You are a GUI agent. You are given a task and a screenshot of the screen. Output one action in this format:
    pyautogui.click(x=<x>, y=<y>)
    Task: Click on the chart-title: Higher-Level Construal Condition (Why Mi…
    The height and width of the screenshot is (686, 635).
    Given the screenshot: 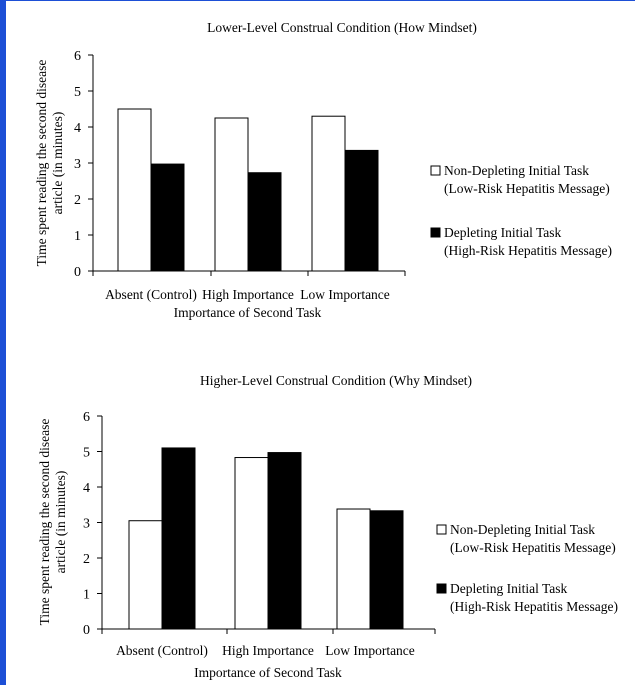 What is the action you would take?
    pyautogui.click(x=336, y=380)
    